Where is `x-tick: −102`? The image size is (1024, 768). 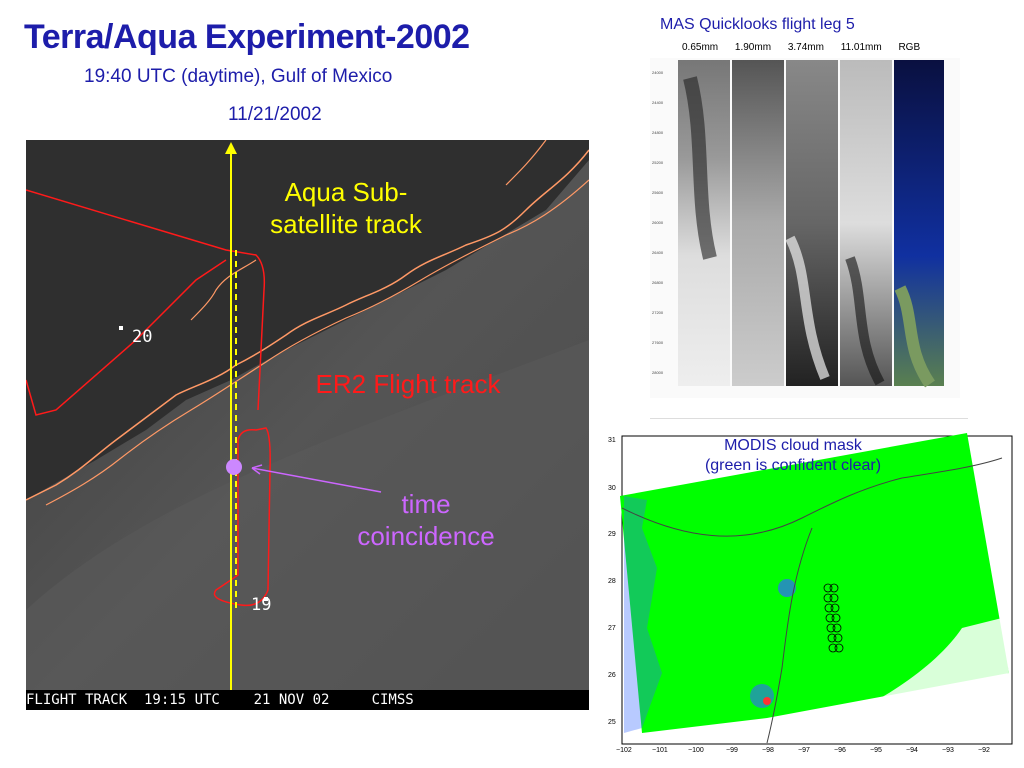 x-tick: −102 is located at coordinates (624, 750).